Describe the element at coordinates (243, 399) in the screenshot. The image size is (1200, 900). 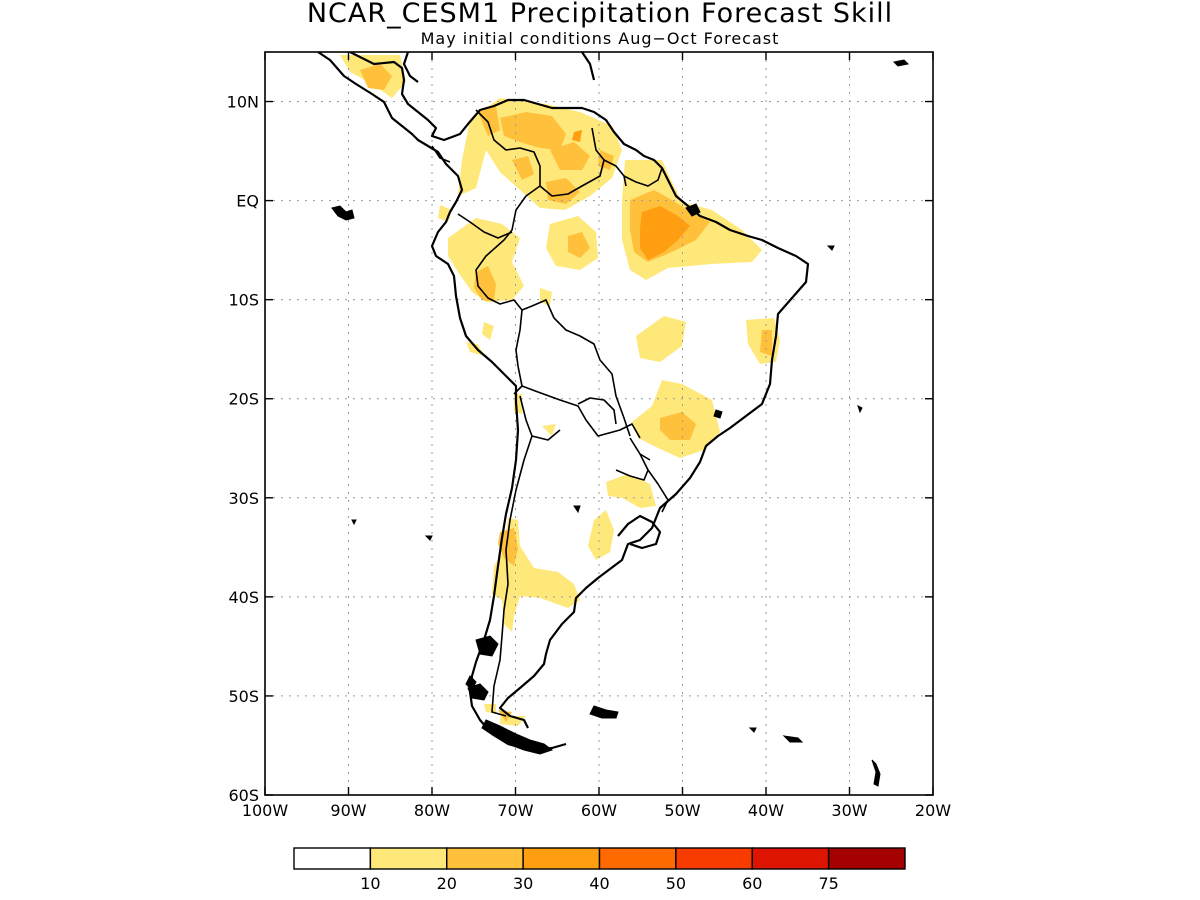
I see `y-tick-label: 20S` at that location.